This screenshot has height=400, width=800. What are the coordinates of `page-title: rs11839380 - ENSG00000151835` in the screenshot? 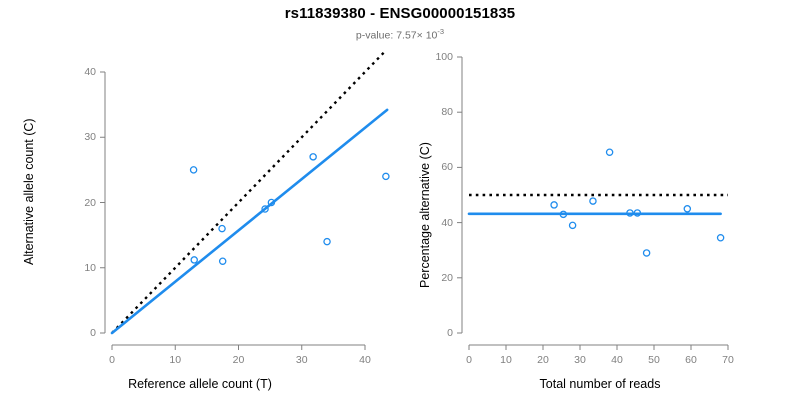 It's located at (400, 13).